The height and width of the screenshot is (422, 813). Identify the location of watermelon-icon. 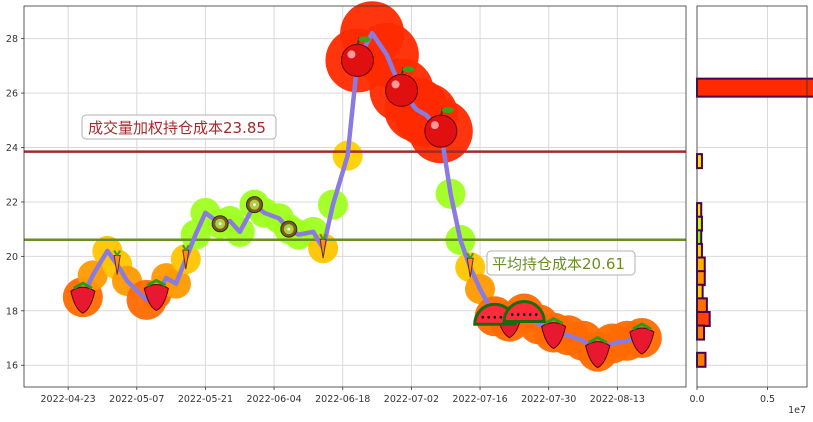
(524, 312).